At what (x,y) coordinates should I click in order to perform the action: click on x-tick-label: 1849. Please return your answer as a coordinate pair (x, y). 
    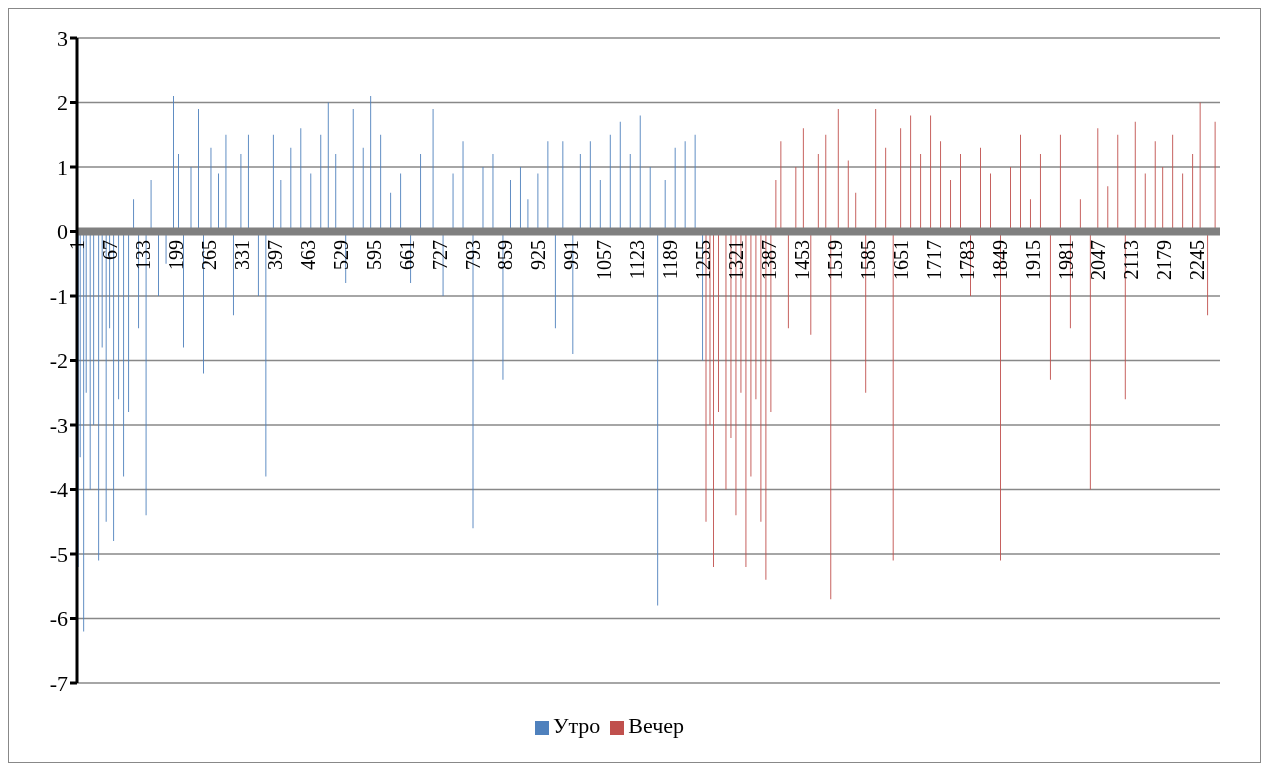
    Looking at the image, I should click on (999, 260).